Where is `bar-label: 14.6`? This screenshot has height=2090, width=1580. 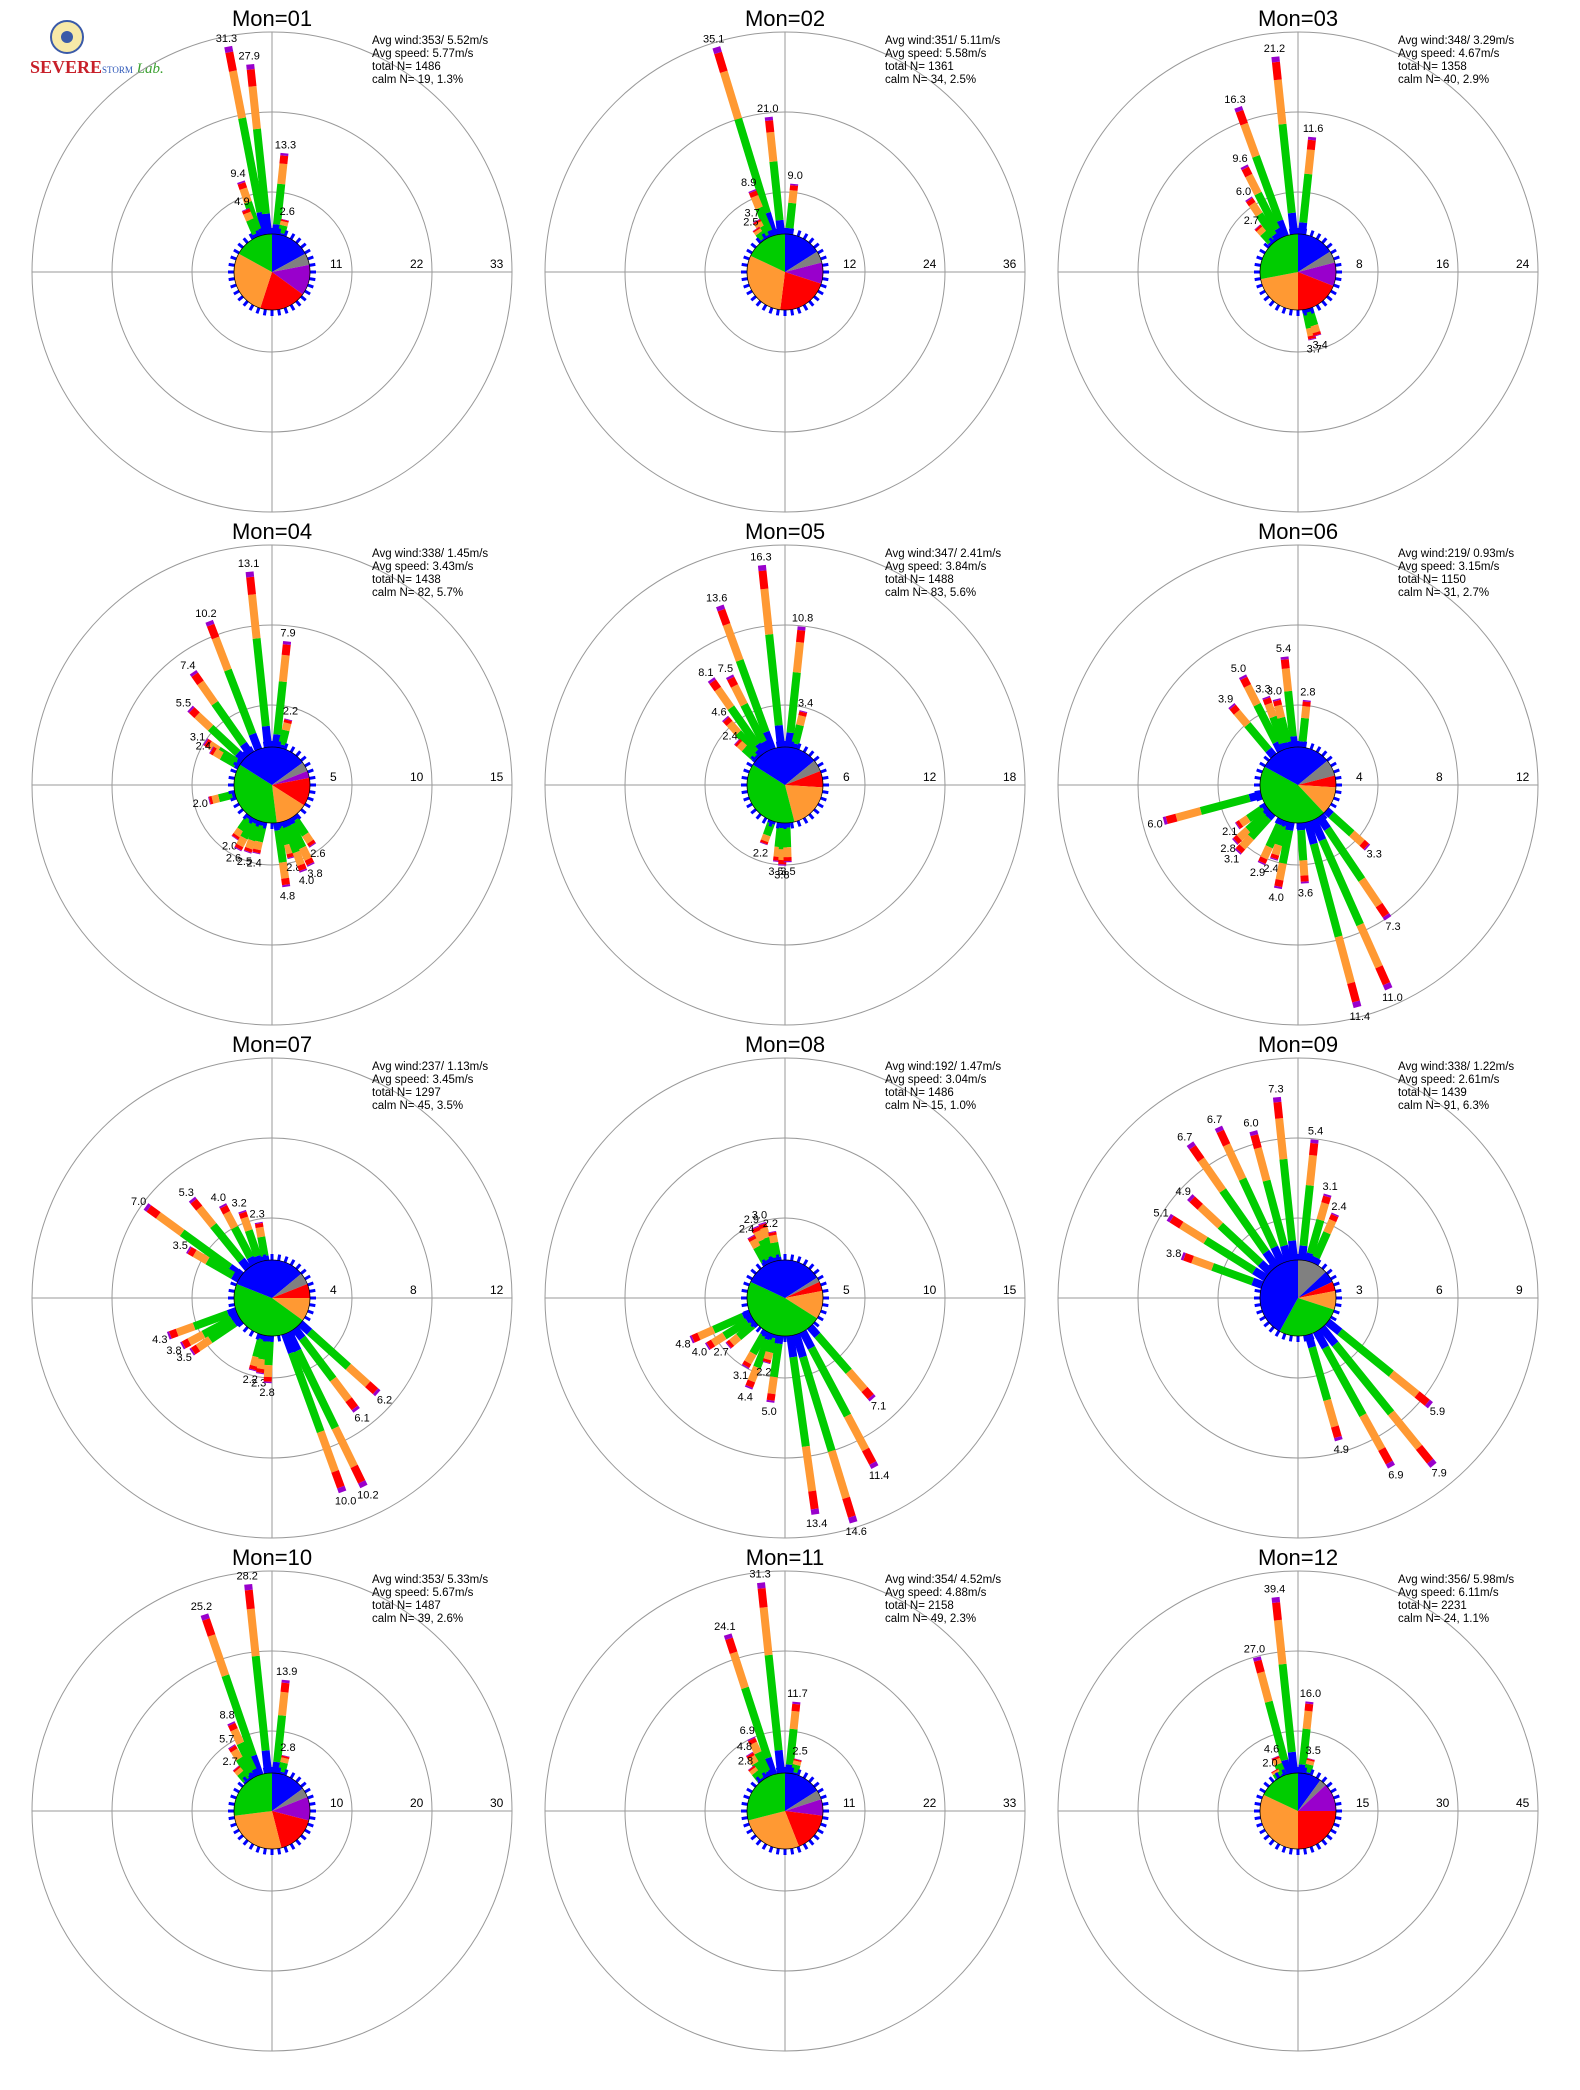 bar-label: 14.6 is located at coordinates (856, 1532).